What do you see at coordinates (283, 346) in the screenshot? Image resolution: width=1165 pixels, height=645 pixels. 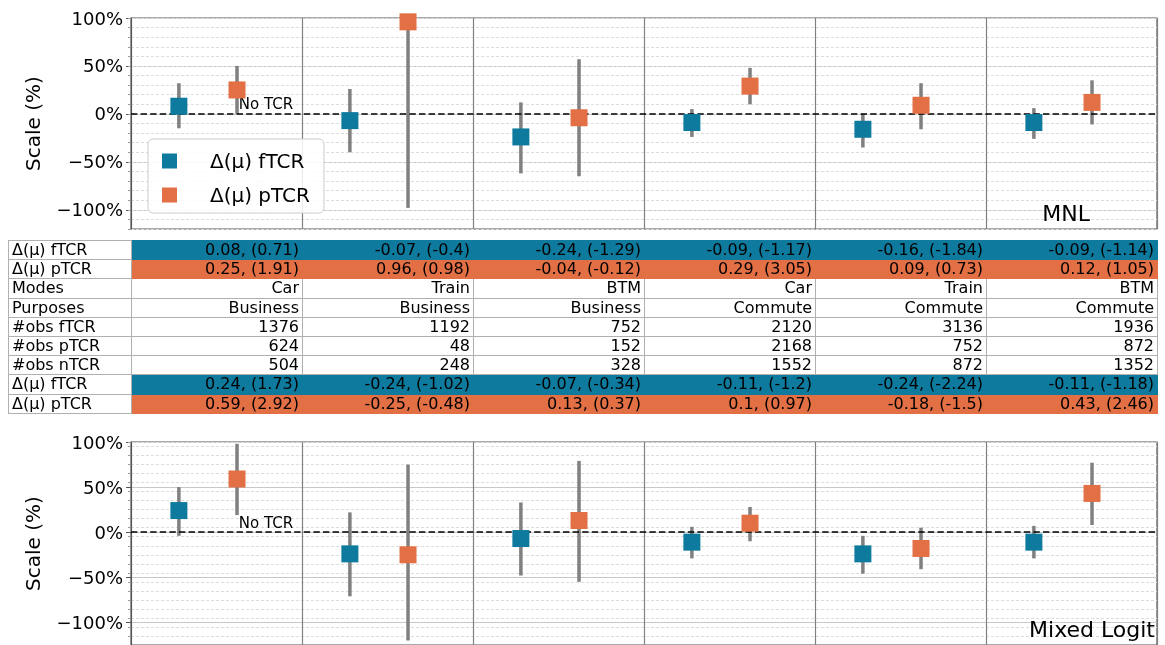 I see `text: 624` at bounding box center [283, 346].